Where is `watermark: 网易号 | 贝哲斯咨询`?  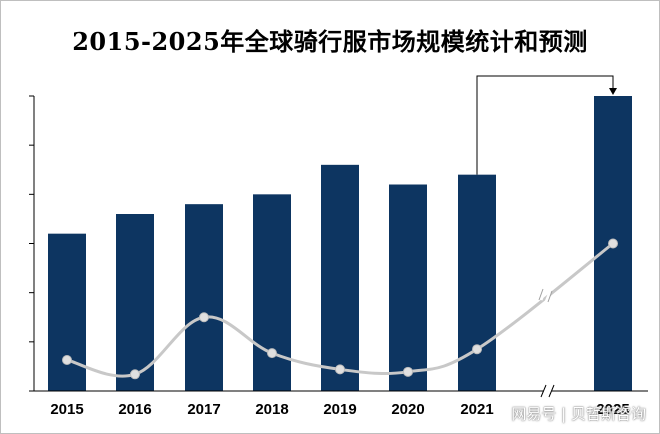 watermark: 网易号 | 贝哲斯咨询 is located at coordinates (578, 414).